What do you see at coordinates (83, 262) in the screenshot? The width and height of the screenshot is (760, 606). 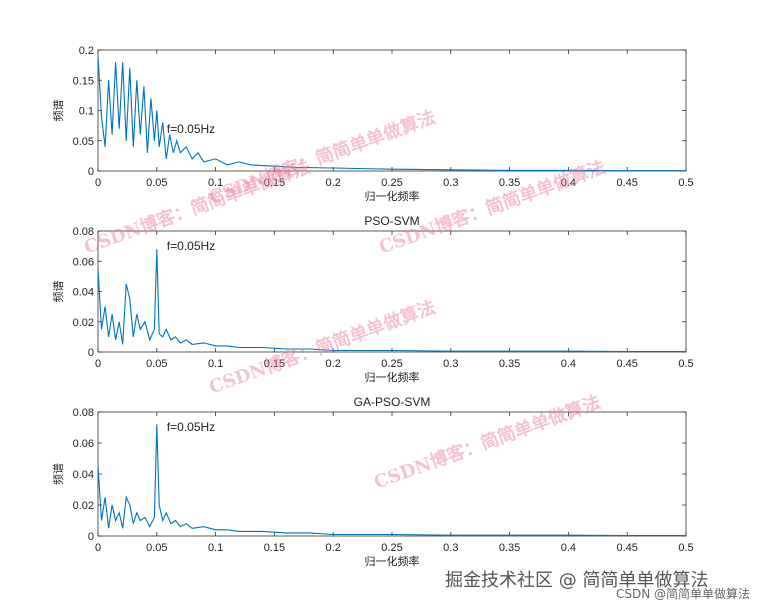 I see `y-tick-label-2-3: 0.06` at bounding box center [83, 262].